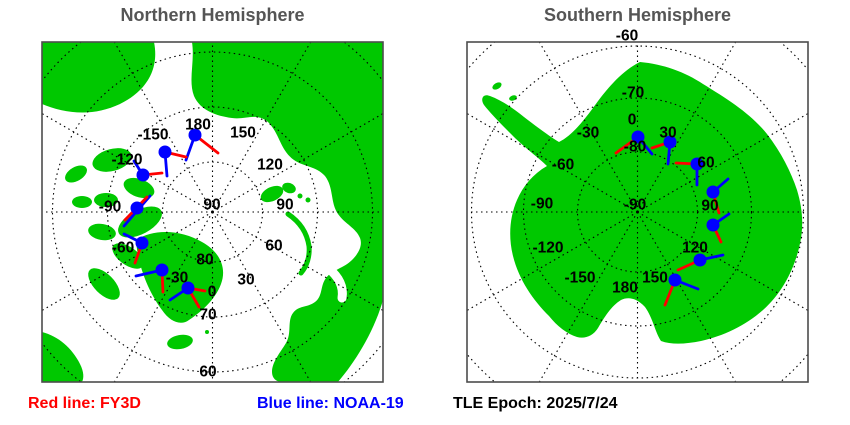 The image size is (850, 425). I want to click on northern-markers, so click(171, 218).